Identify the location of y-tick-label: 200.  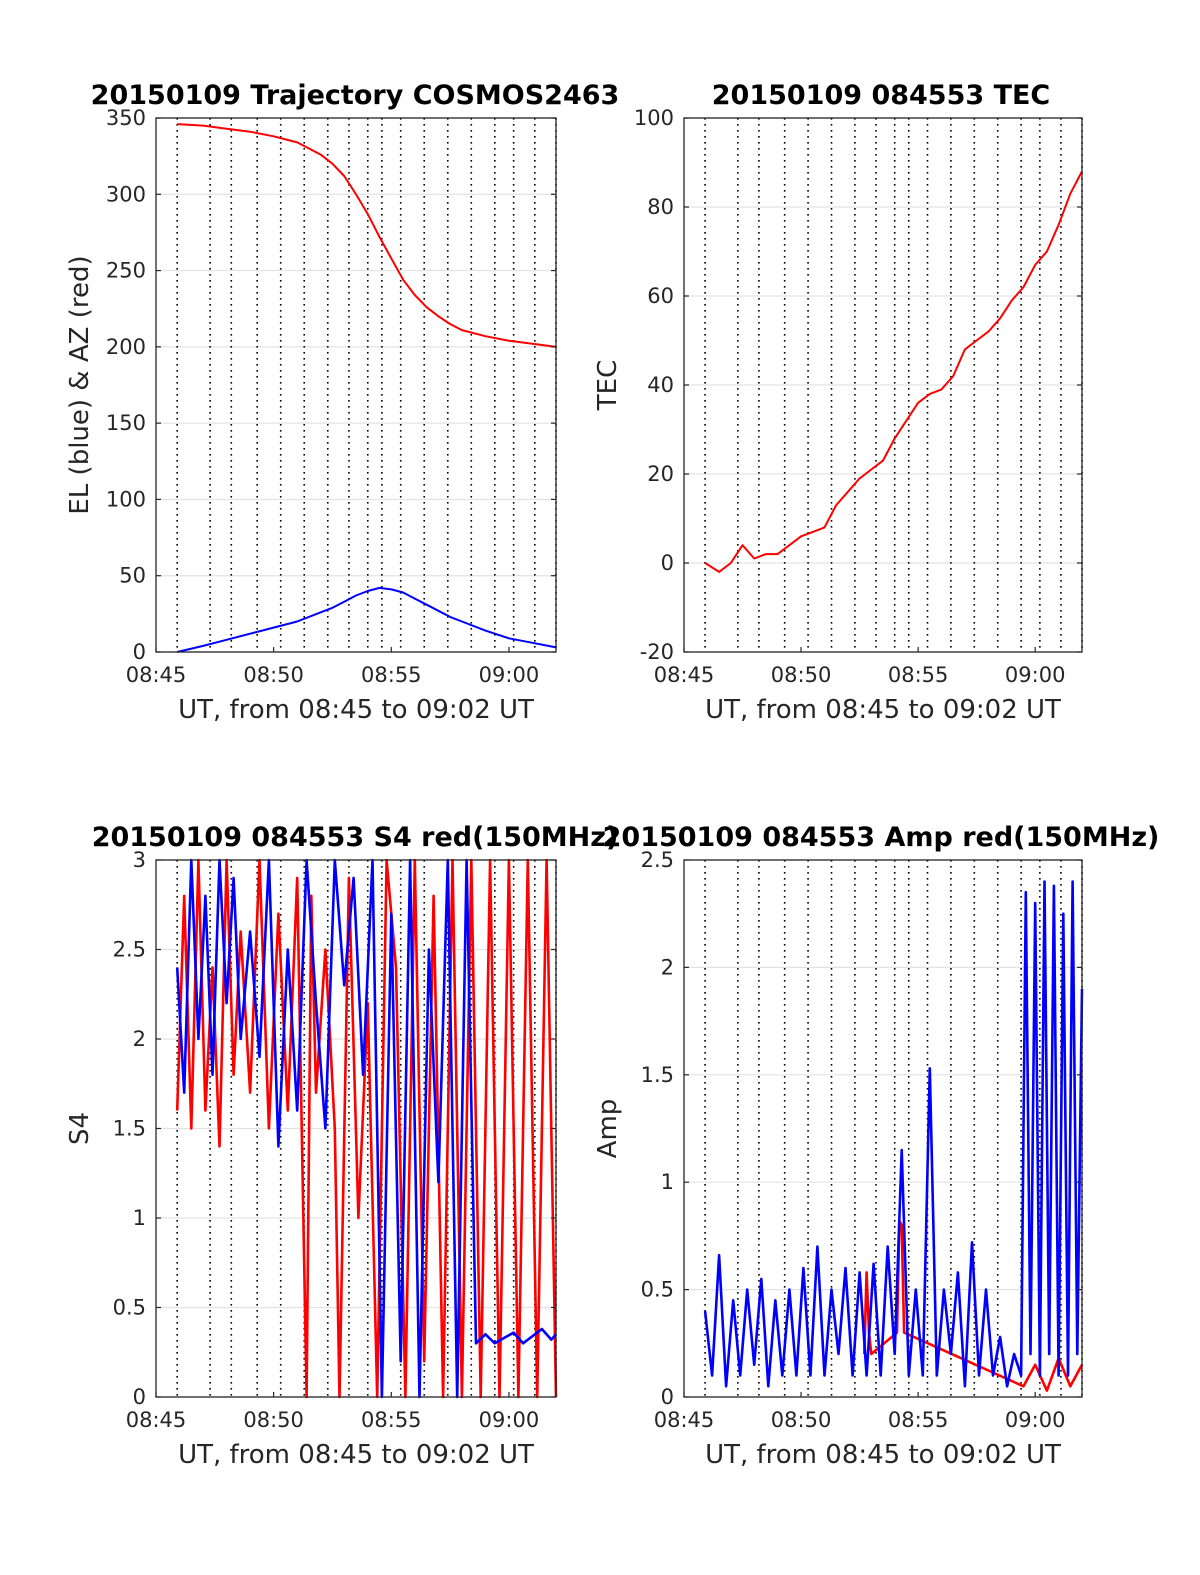
(126, 347).